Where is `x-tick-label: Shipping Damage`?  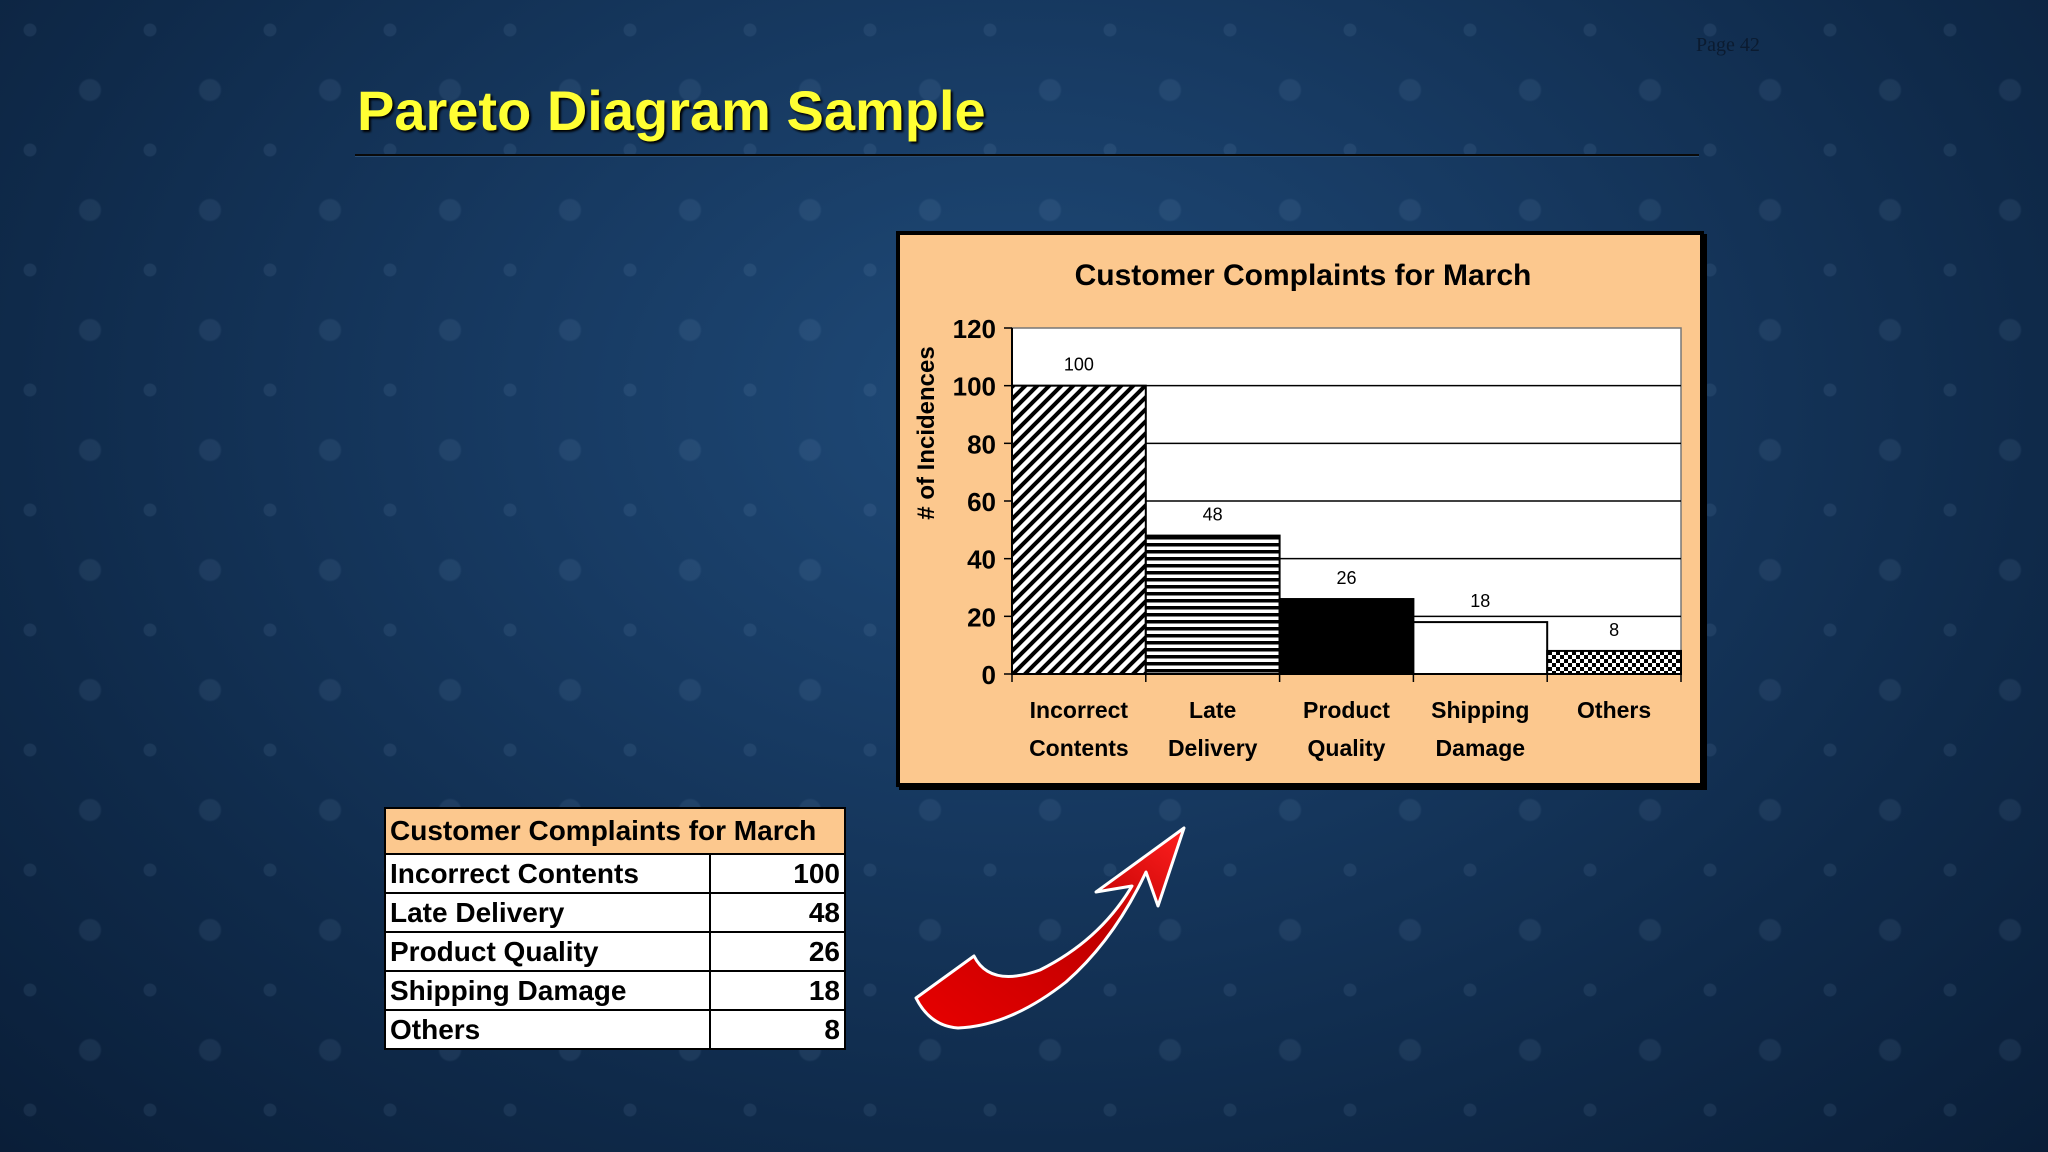 x-tick-label: Shipping Damage is located at coordinates (1480, 729).